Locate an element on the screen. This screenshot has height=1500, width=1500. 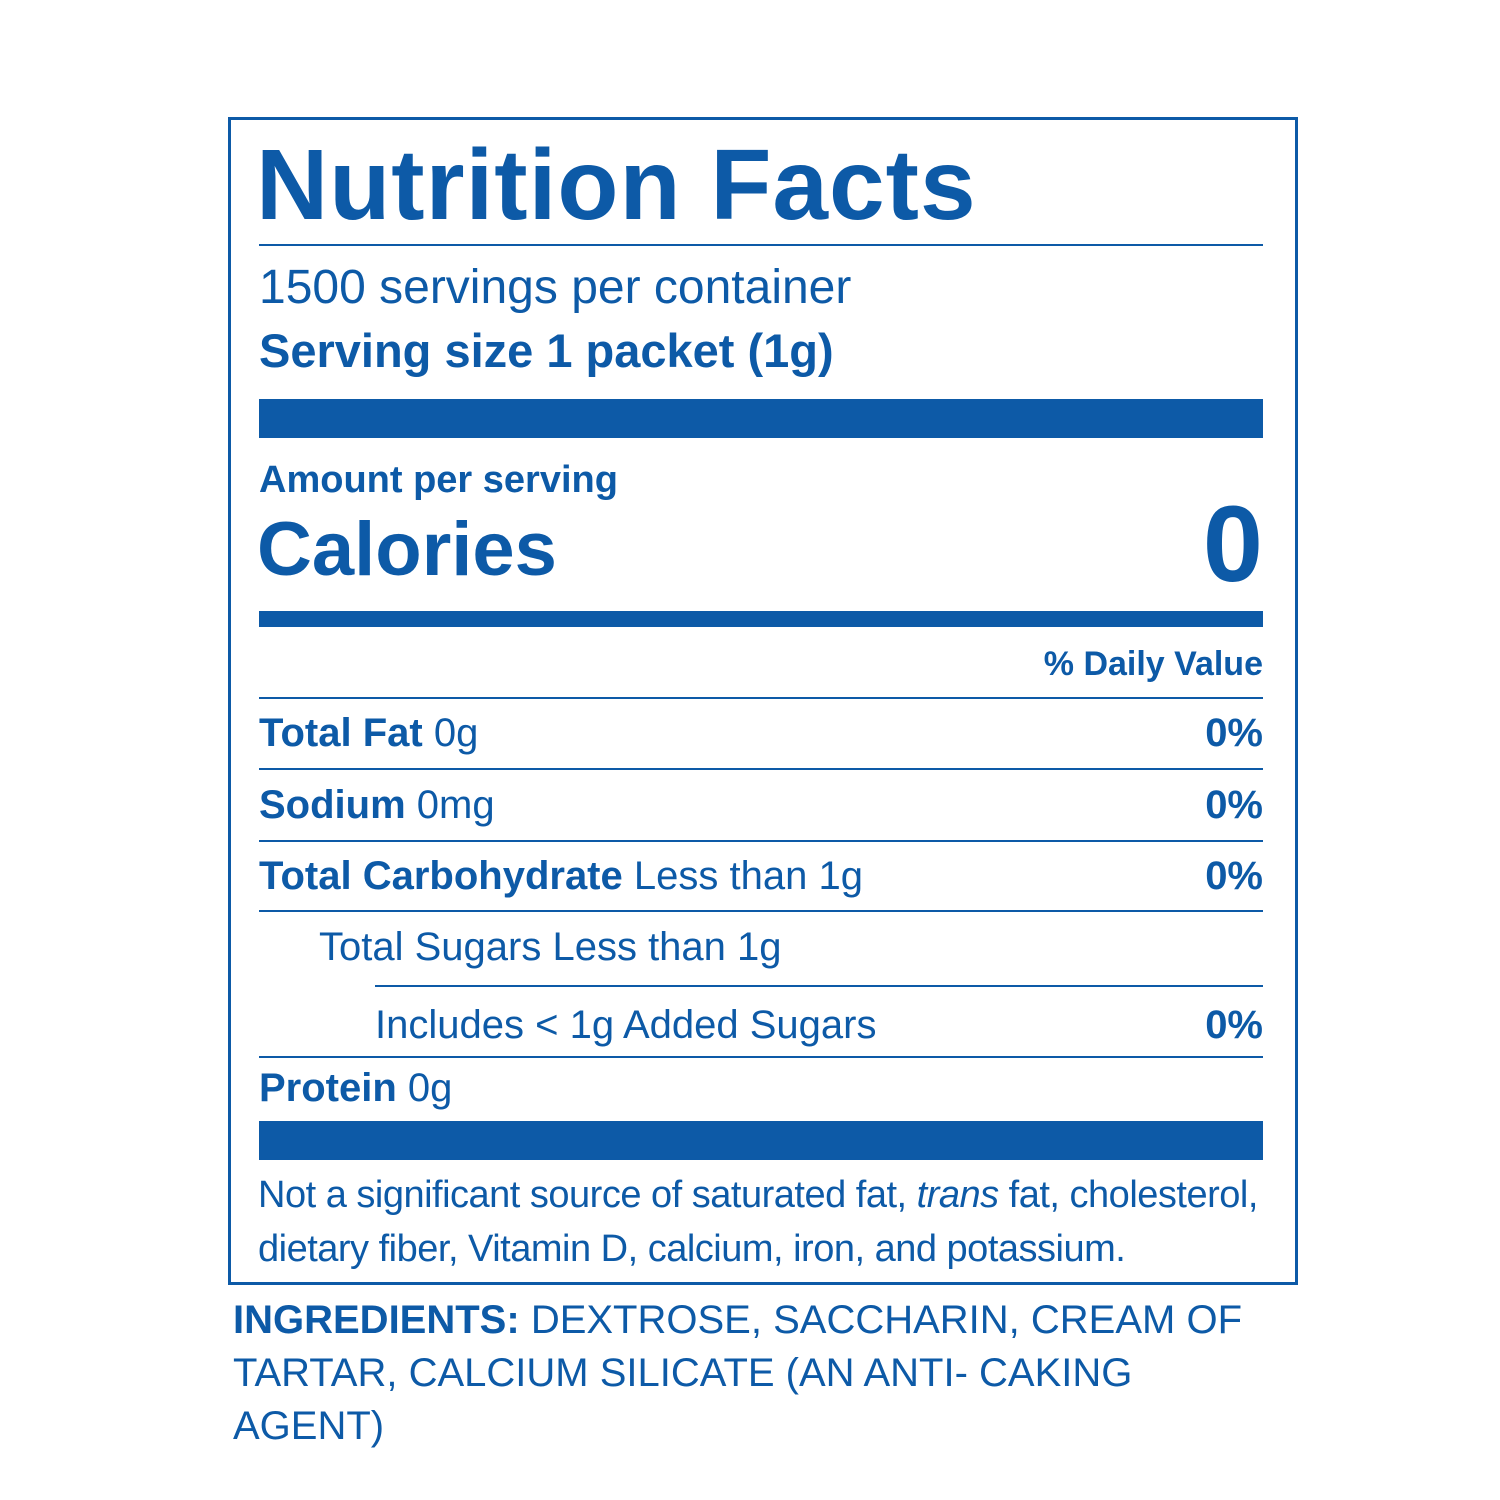
nutrient-name: Total Carbohydrate is located at coordinates (441, 876).